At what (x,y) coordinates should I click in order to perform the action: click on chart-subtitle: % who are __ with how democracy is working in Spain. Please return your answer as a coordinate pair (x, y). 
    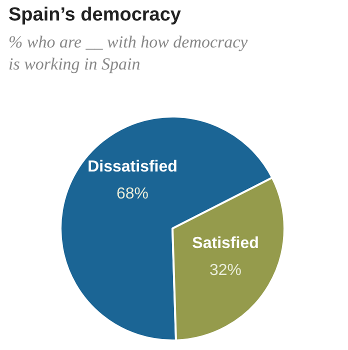
    Looking at the image, I should click on (128, 53).